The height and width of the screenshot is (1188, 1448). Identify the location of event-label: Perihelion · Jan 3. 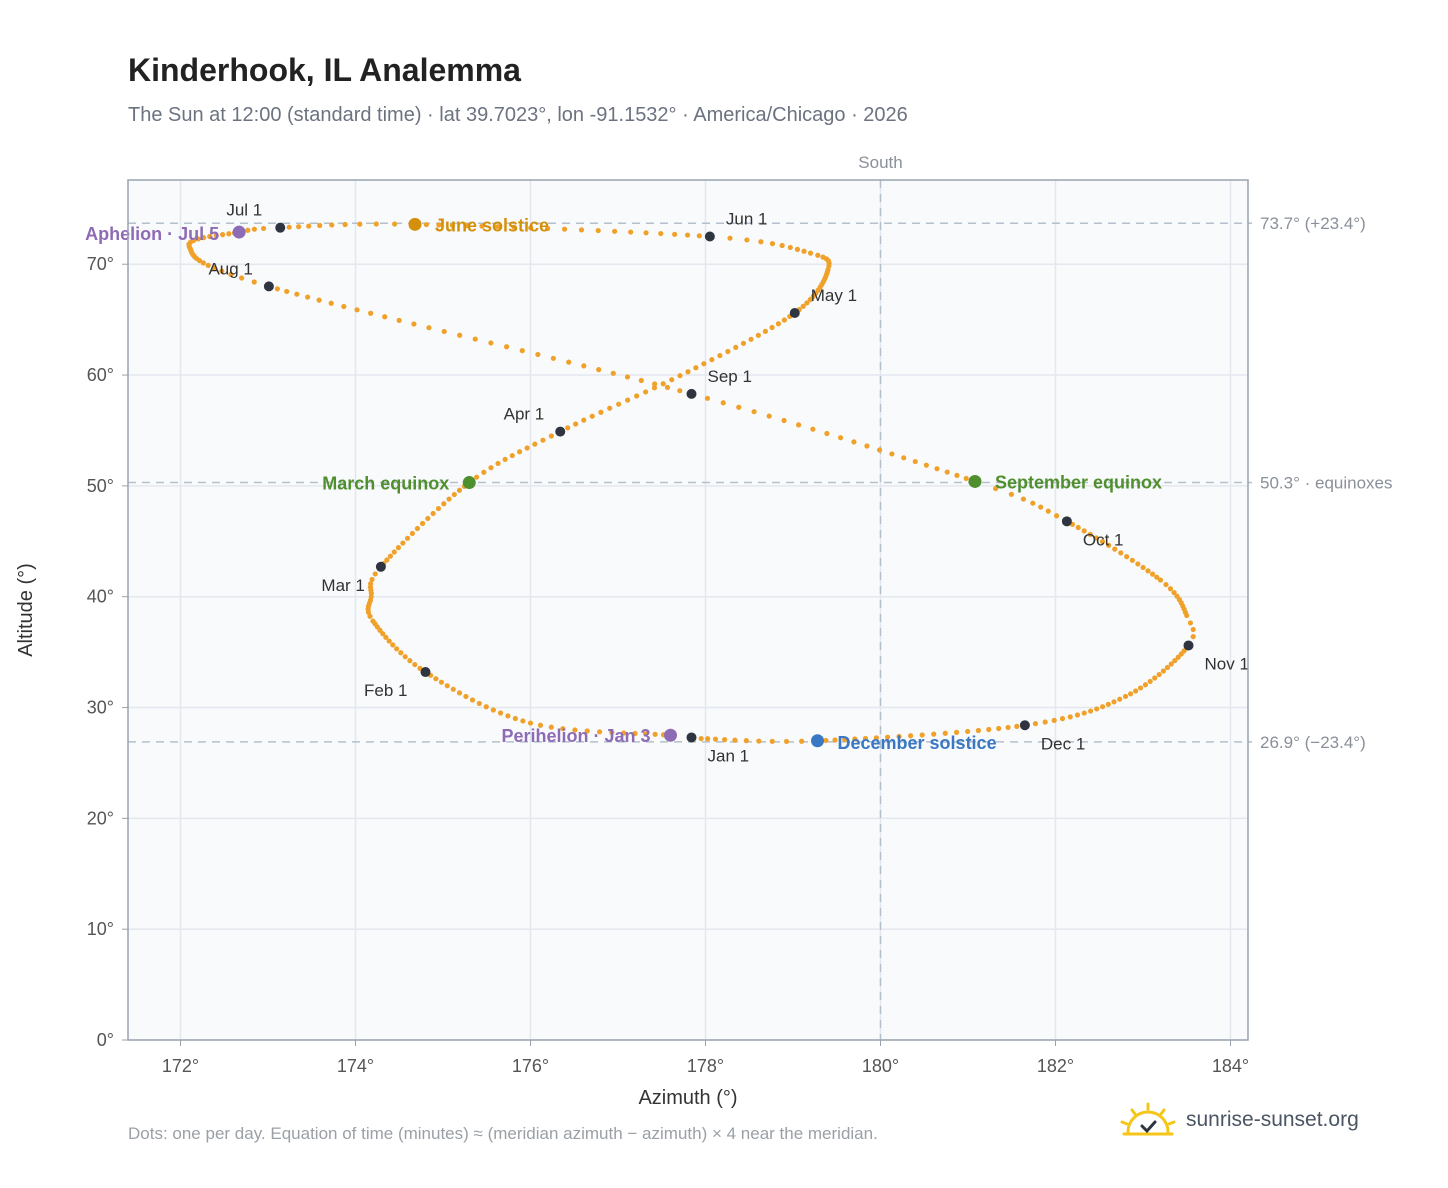
(575, 736).